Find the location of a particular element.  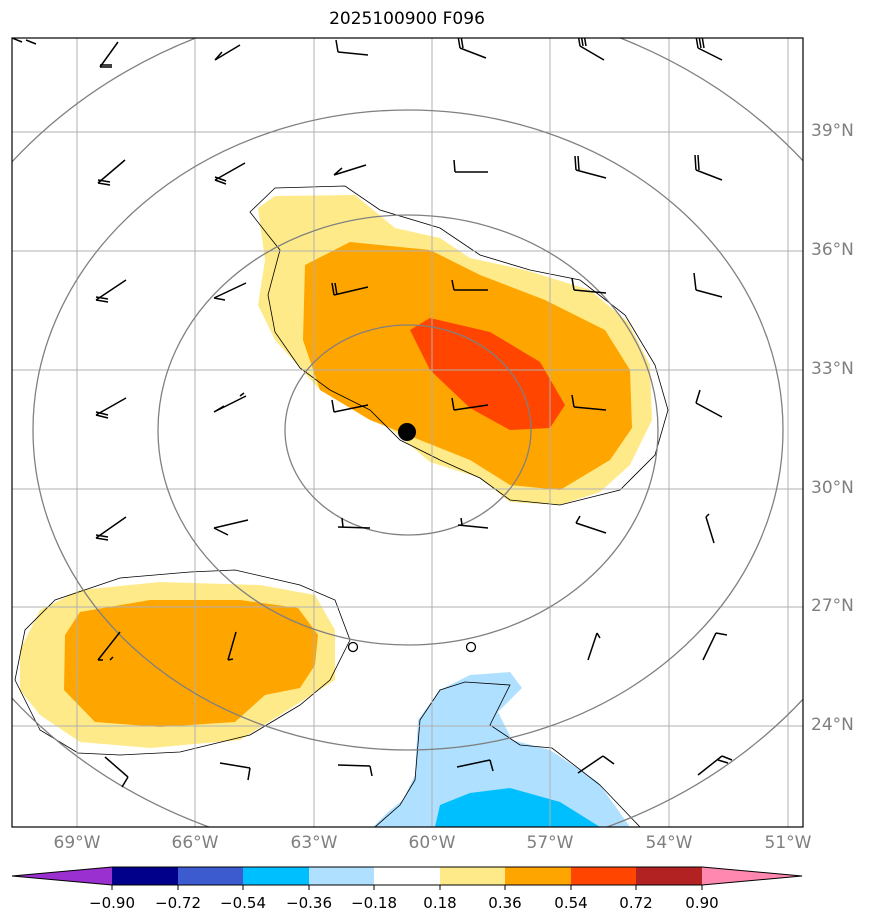

lon-label-69w: 69°W is located at coordinates (77, 843).